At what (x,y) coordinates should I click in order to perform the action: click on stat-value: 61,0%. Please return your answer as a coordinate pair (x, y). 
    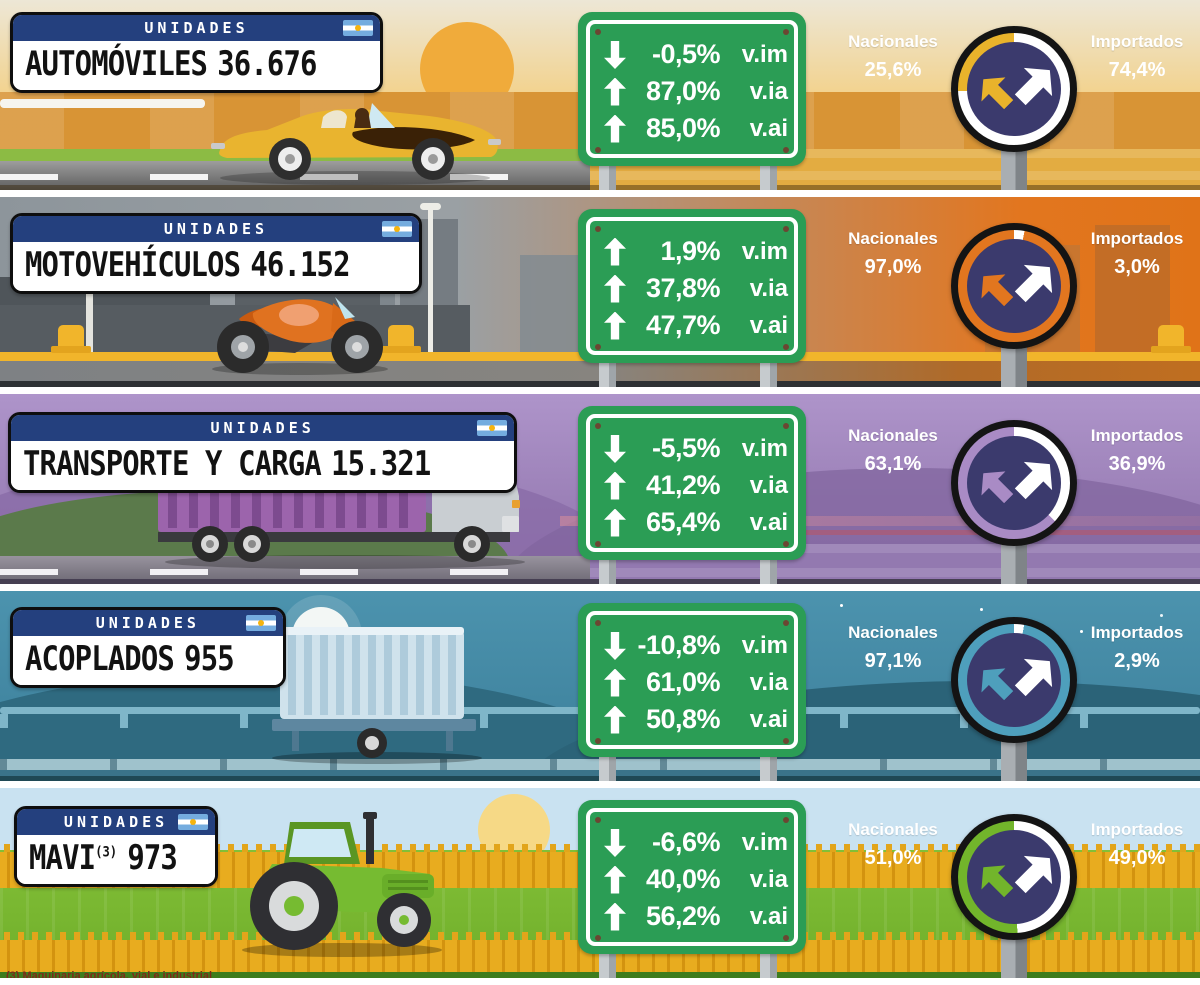
    Looking at the image, I should click on (683, 682).